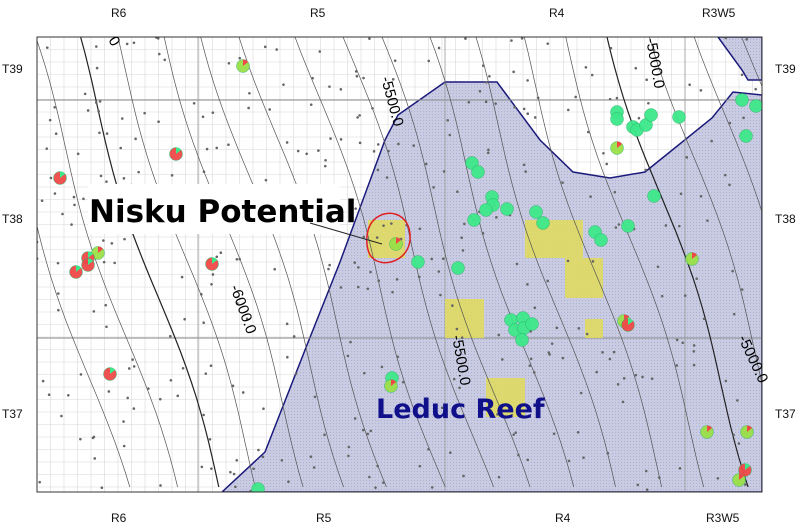  I want to click on range-label-top-r4: R4, so click(557, 13).